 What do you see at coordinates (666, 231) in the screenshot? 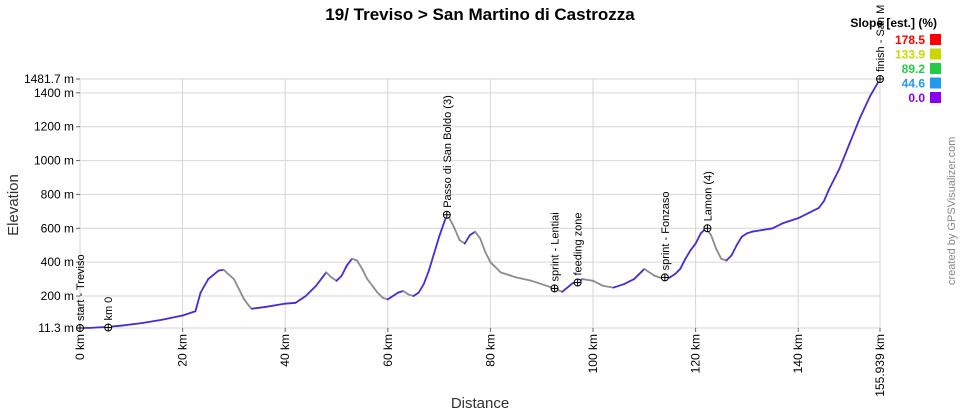
I see `waypoint-label: sprint - Fonzaso` at bounding box center [666, 231].